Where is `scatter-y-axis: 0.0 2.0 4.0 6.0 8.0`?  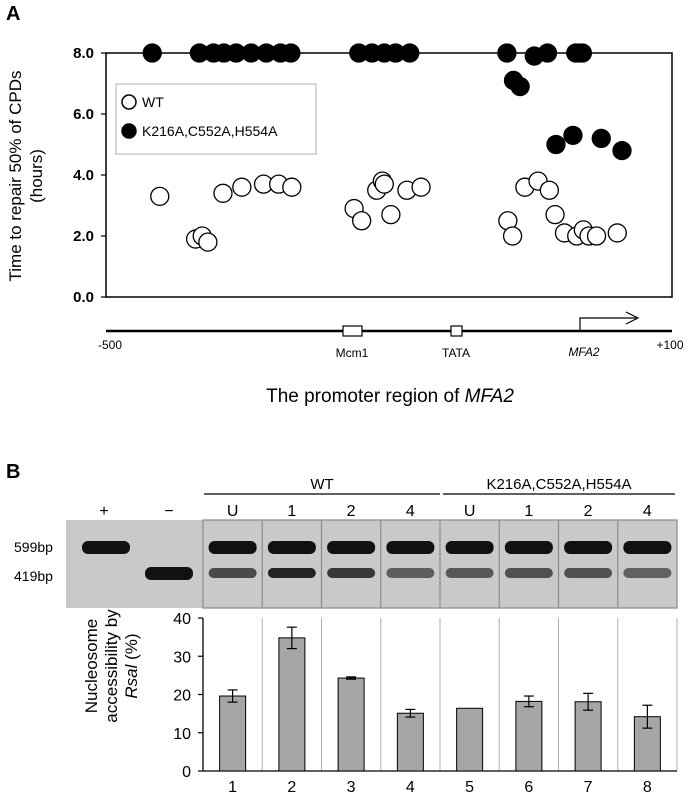 scatter-y-axis: 0.0 2.0 4.0 6.0 8.0 is located at coordinates (89, 175).